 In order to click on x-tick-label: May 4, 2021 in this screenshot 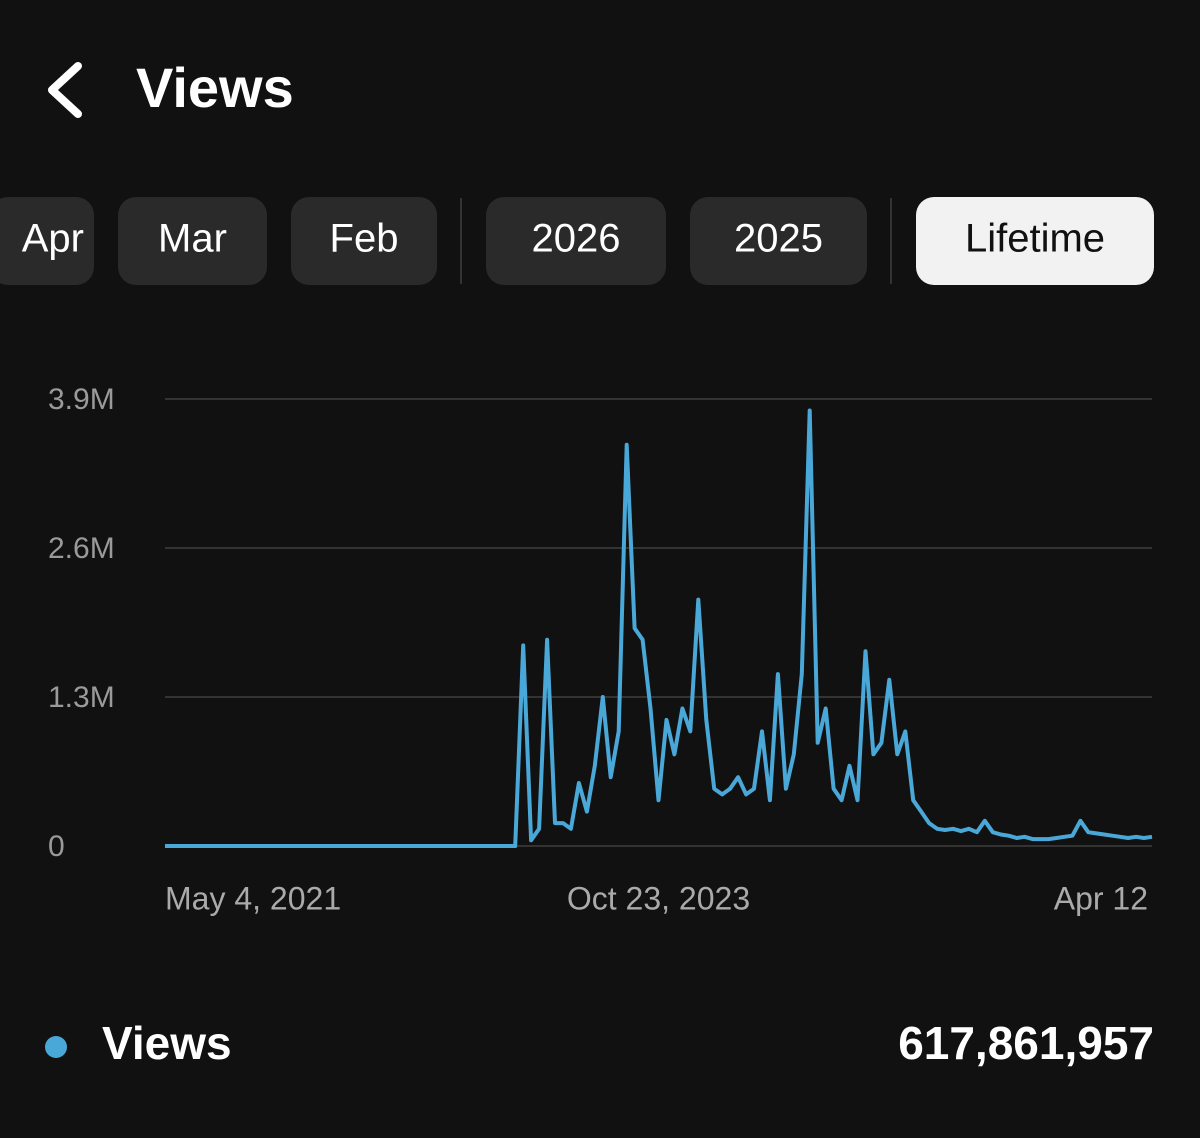, I will do `click(253, 898)`.